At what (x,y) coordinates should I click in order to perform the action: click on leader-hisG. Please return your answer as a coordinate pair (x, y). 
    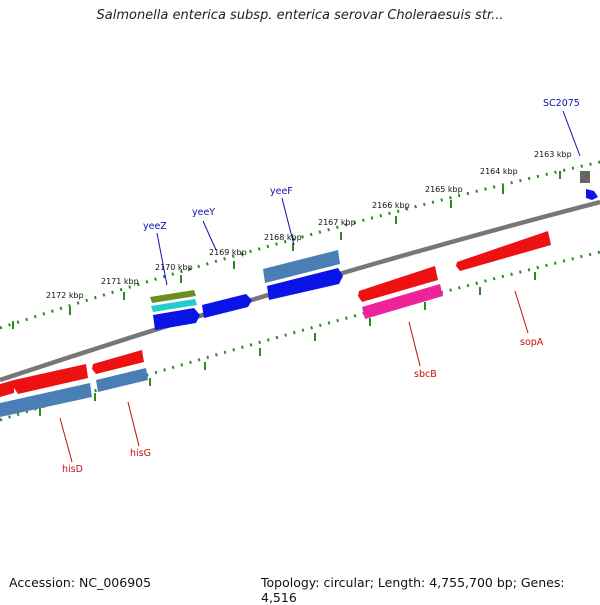
    Looking at the image, I should click on (133, 424).